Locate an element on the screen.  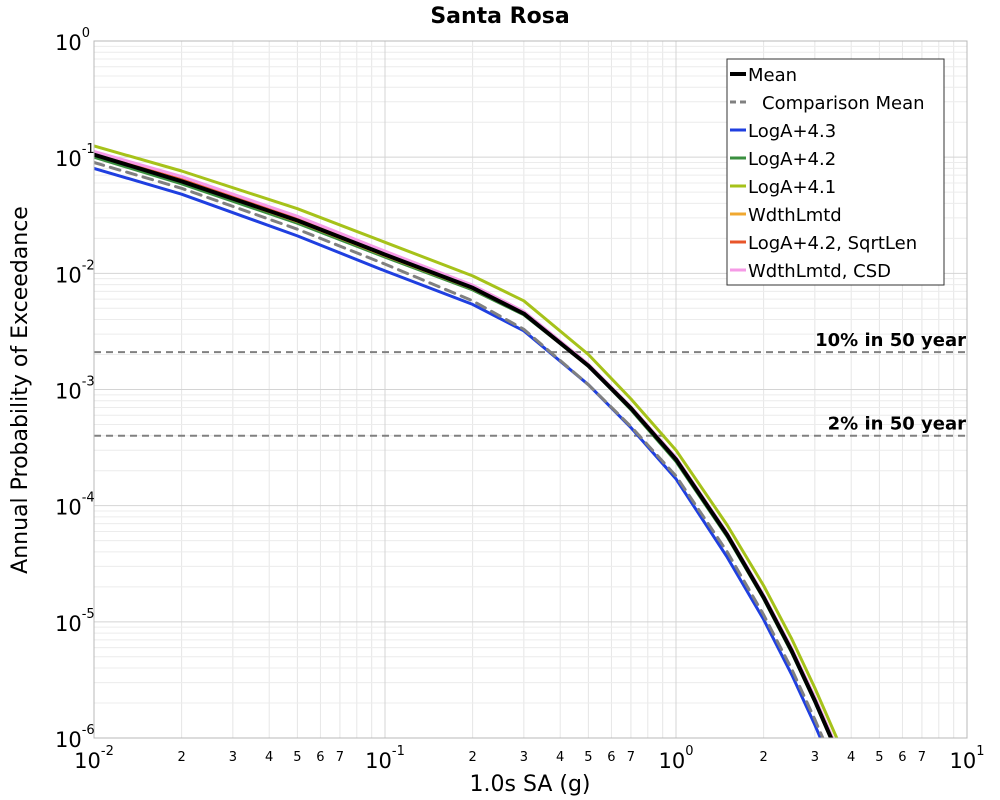
y-tick-label: 10⁰ is located at coordinates (72, 40).